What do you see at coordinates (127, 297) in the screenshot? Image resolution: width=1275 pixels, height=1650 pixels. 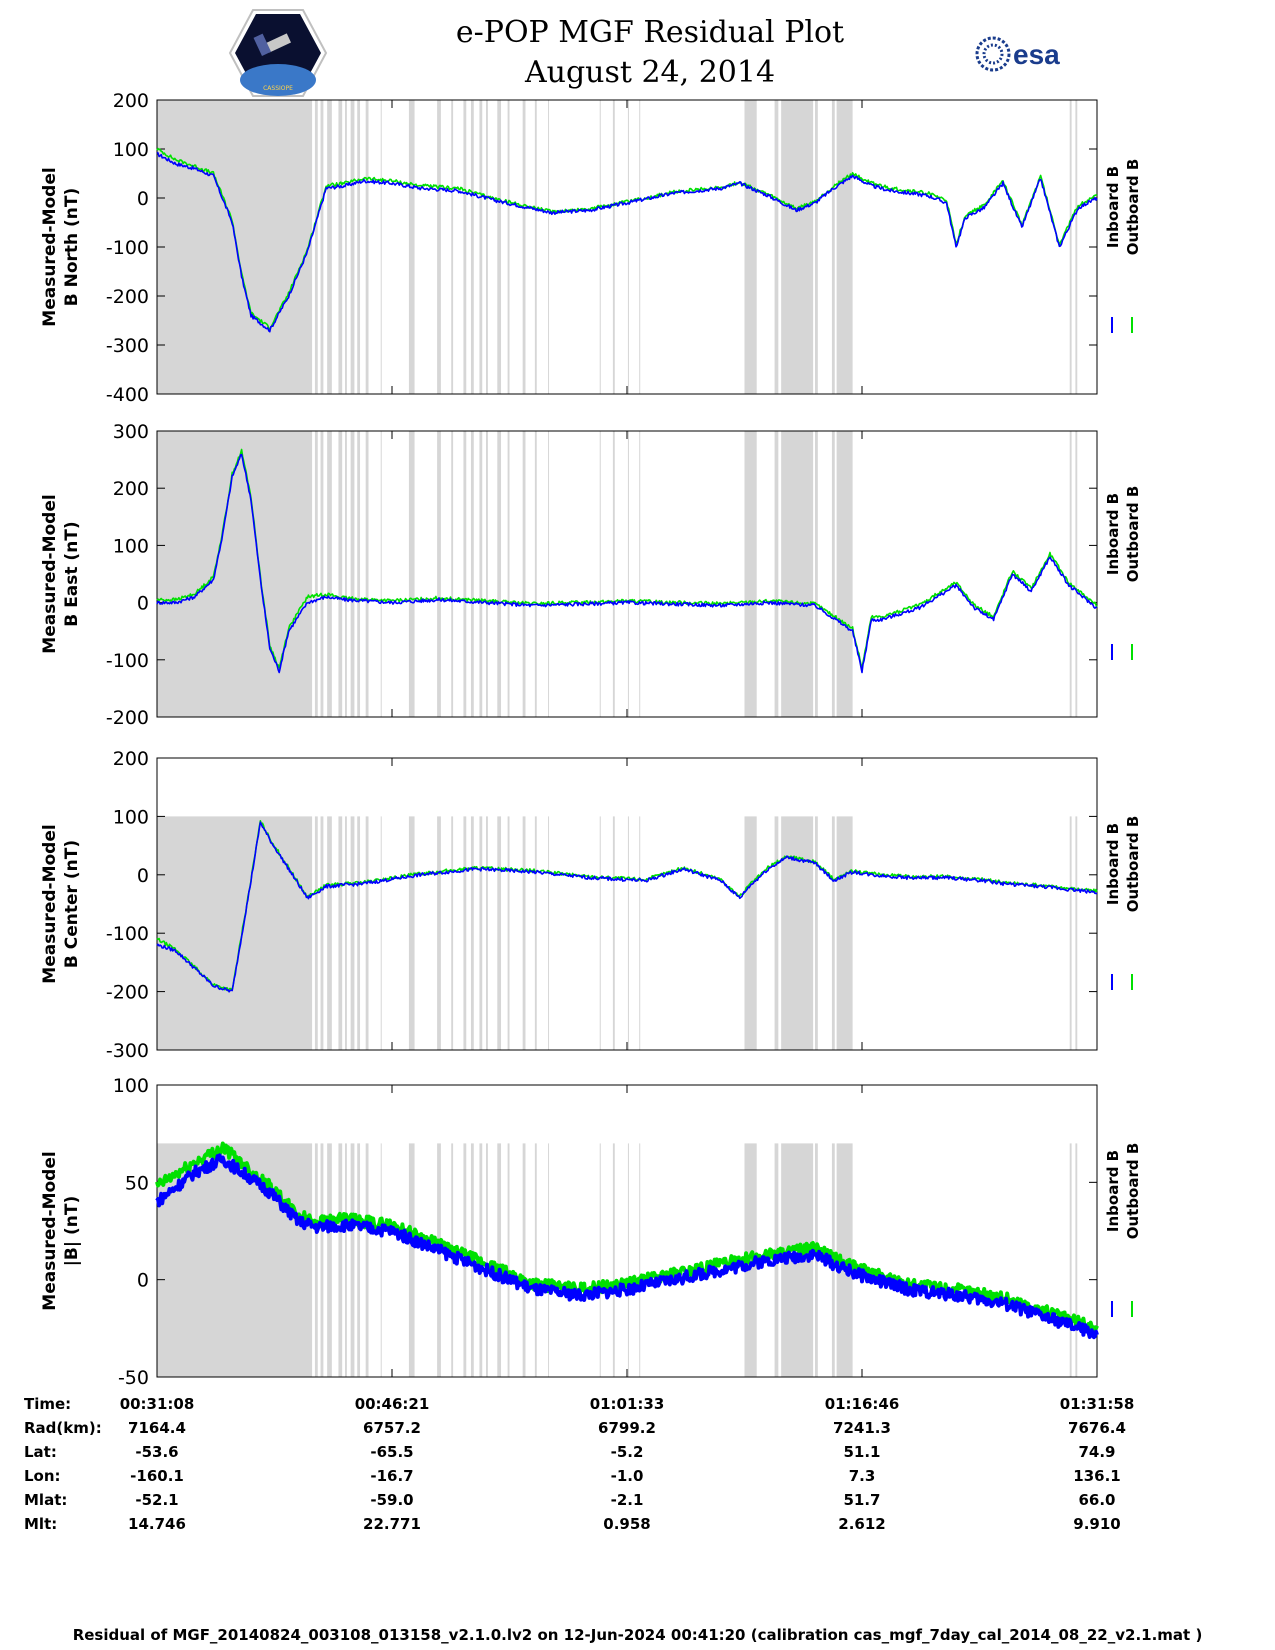 I see `y-tick-label: -200` at bounding box center [127, 297].